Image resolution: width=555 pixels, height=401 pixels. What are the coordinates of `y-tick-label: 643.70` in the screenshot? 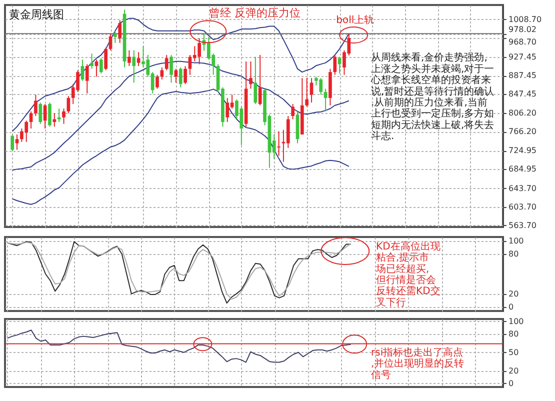 It's located at (522, 188).